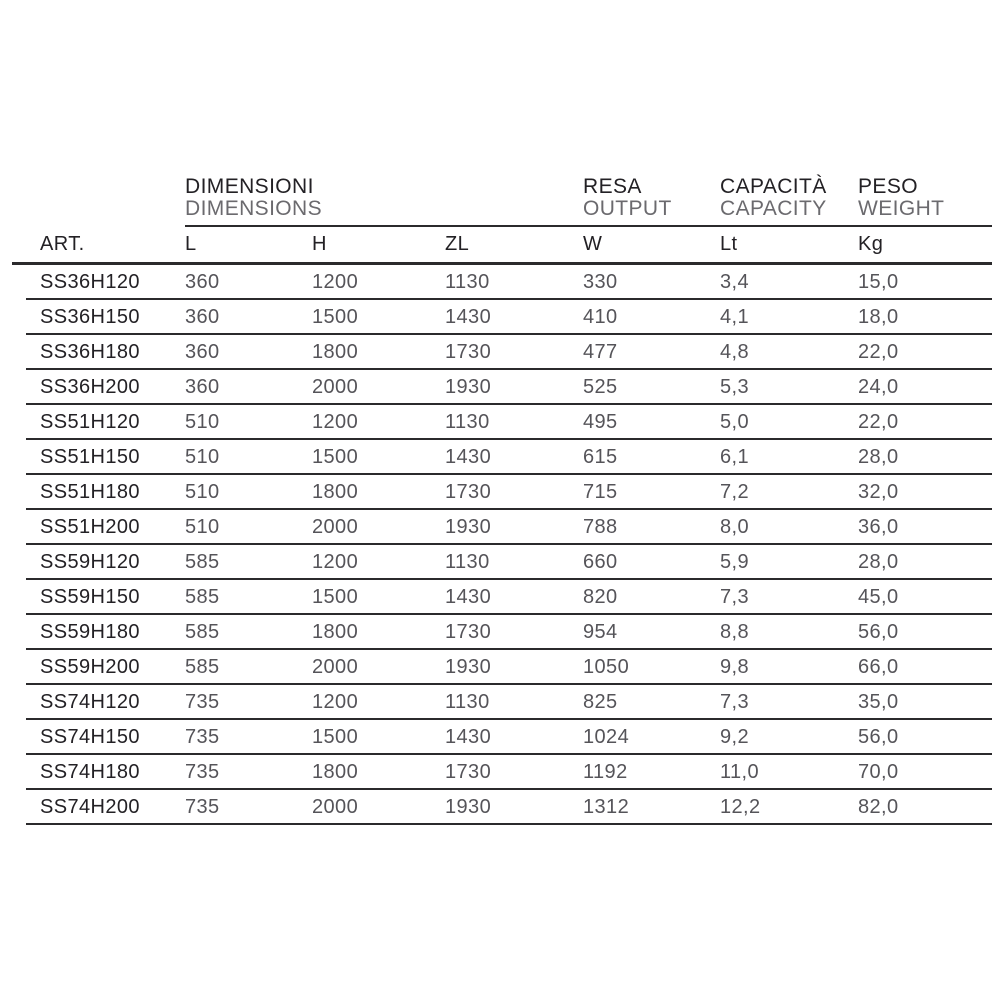  I want to click on weight-value: 18,0, so click(878, 317).